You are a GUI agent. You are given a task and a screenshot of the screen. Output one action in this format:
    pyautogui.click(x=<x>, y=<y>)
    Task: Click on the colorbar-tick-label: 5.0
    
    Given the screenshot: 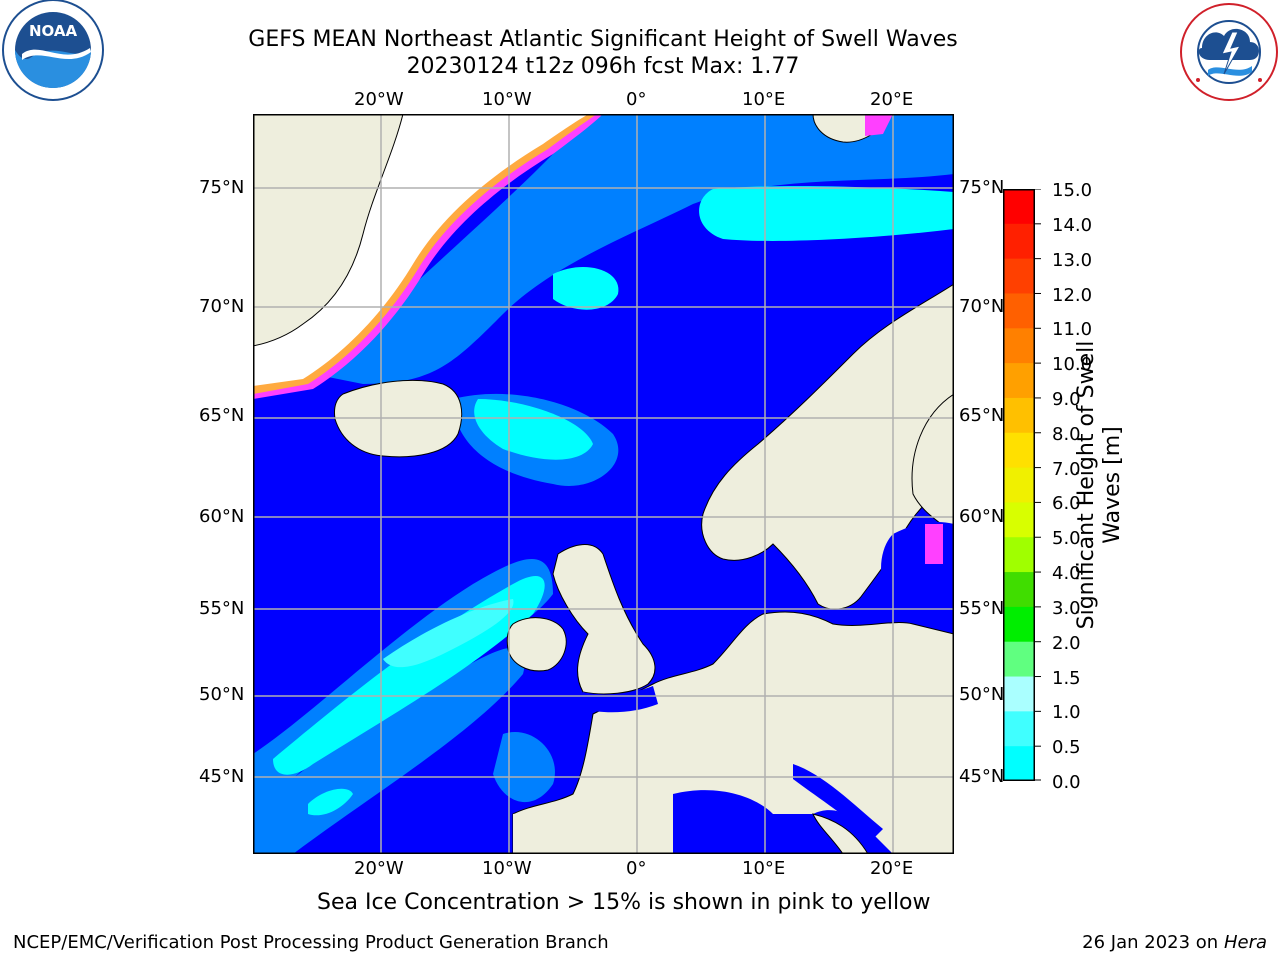 What is the action you would take?
    pyautogui.click(x=1066, y=539)
    